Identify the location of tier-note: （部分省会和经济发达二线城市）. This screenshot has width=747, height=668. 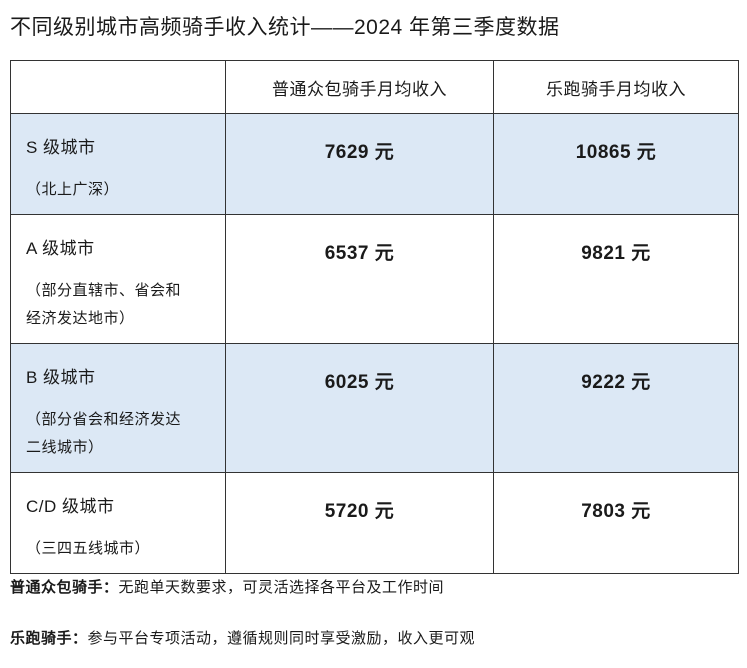
(104, 433).